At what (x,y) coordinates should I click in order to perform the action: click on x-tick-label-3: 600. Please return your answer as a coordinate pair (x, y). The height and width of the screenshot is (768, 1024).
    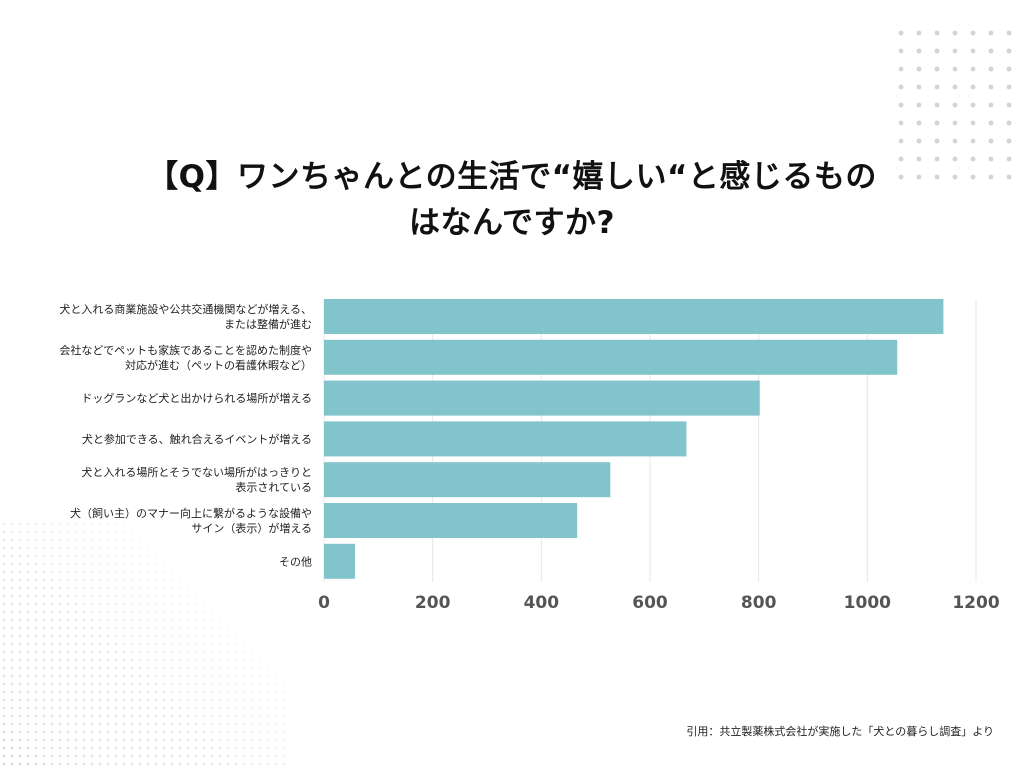
    Looking at the image, I should click on (650, 603).